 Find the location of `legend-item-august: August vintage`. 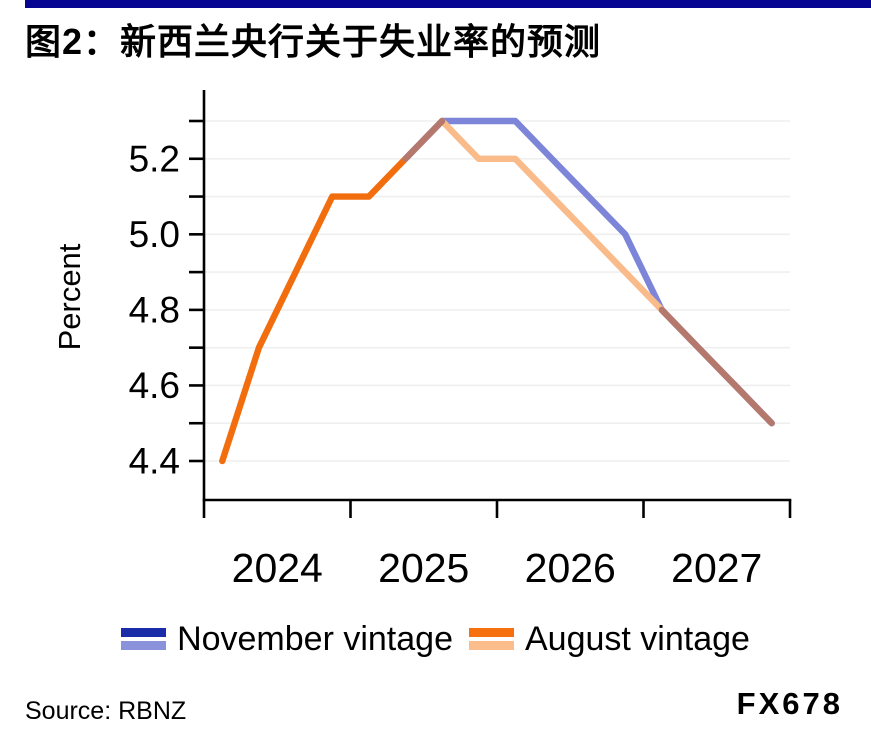

legend-item-august: August vintage is located at coordinates (609, 639).